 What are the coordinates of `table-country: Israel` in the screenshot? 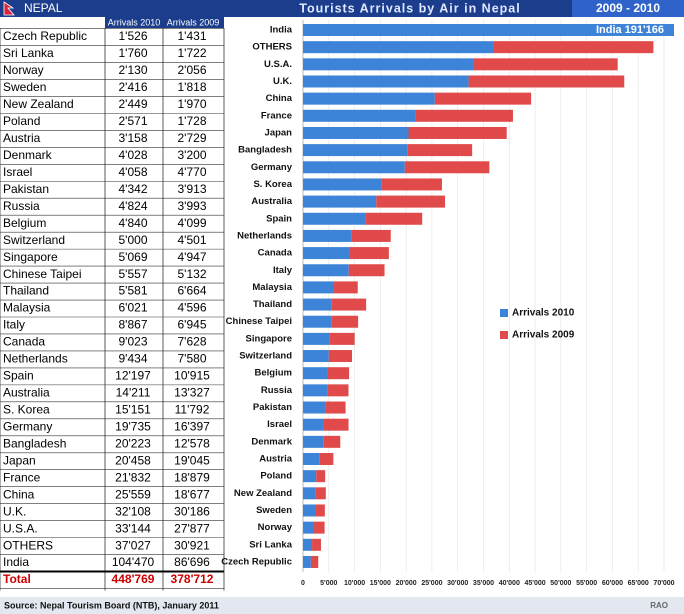 It's located at (17, 172).